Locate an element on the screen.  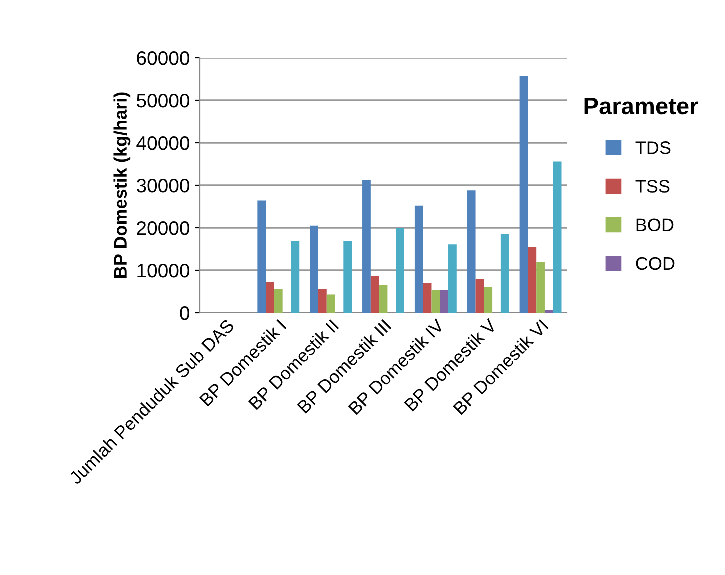
y-tick-label: 40000 is located at coordinates (163, 143).